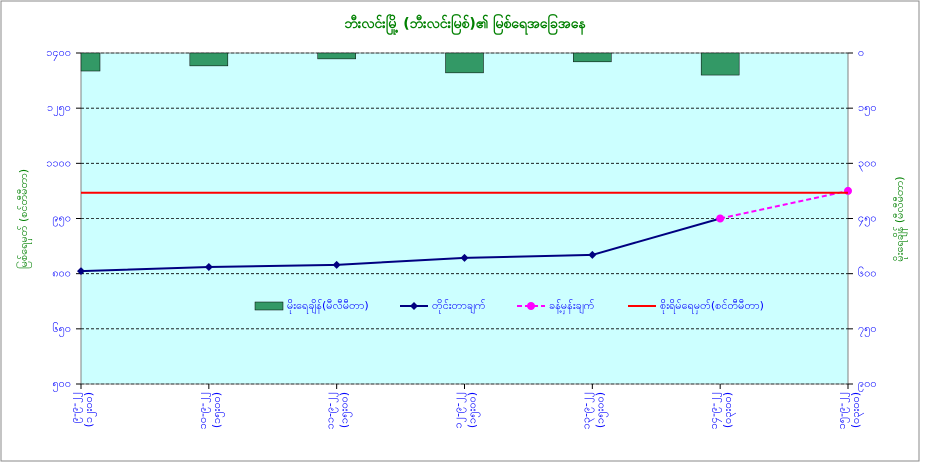  What do you see at coordinates (712, 306) in the screenshot?
I see `legend-label: စိုးရိမ်ရေမှတ်(စင်တီမီတာ)` at bounding box center [712, 306].